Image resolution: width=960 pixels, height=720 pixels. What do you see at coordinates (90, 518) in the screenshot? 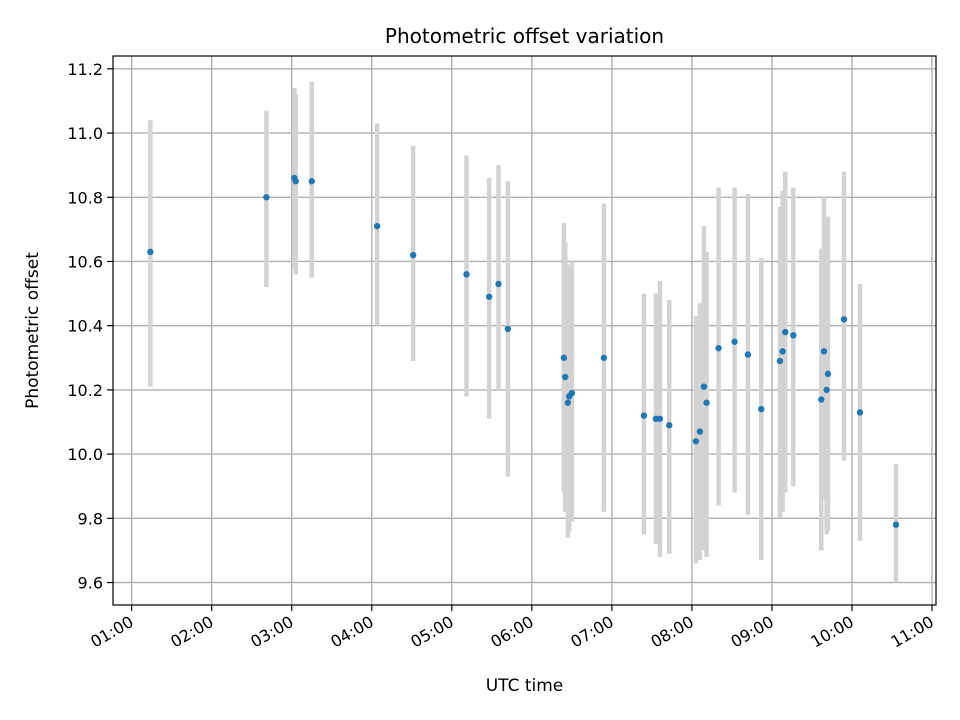
I see `y-tick-label: 9.8` at bounding box center [90, 518].